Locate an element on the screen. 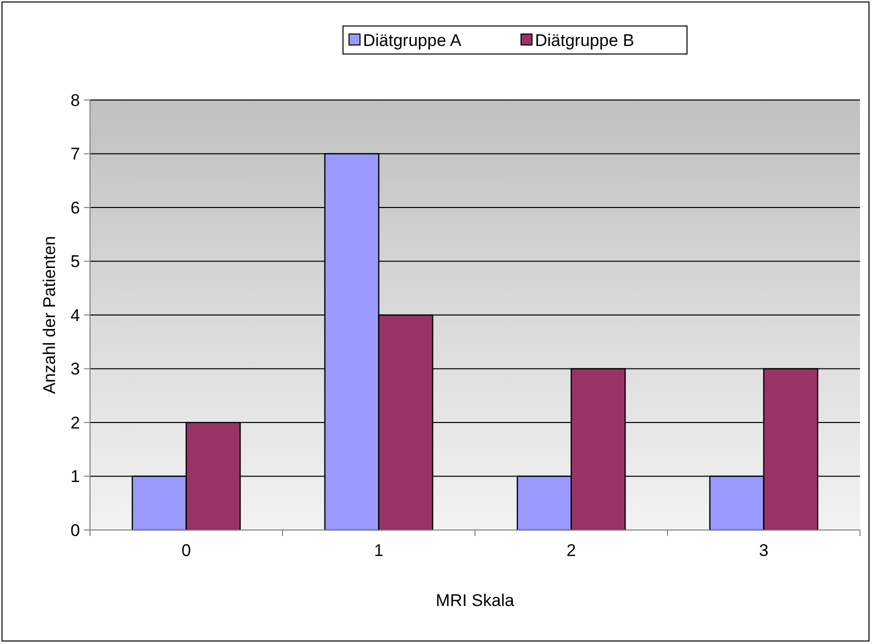 The width and height of the screenshot is (872, 644). legend-label: Diätgruppe A is located at coordinates (412, 40).